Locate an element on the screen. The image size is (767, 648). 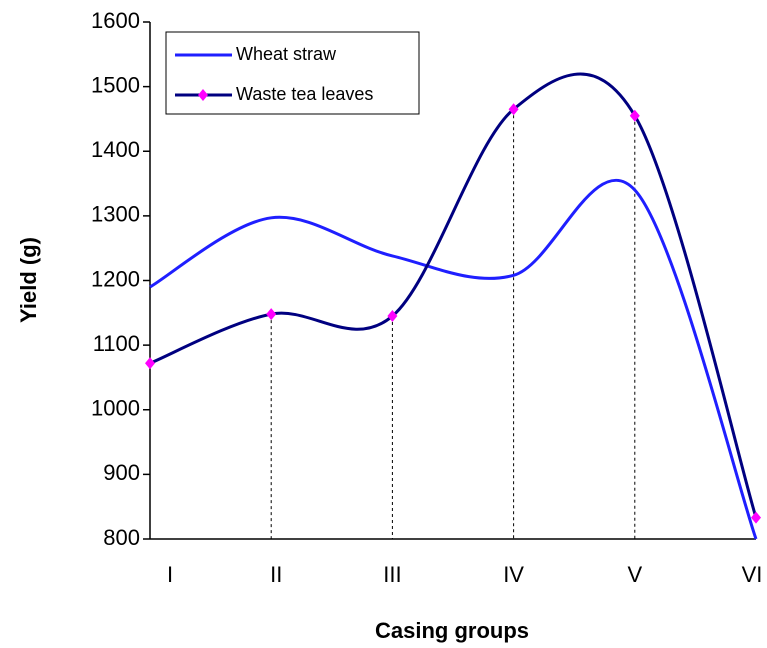
y-tick-label: 800 is located at coordinates (121, 537).